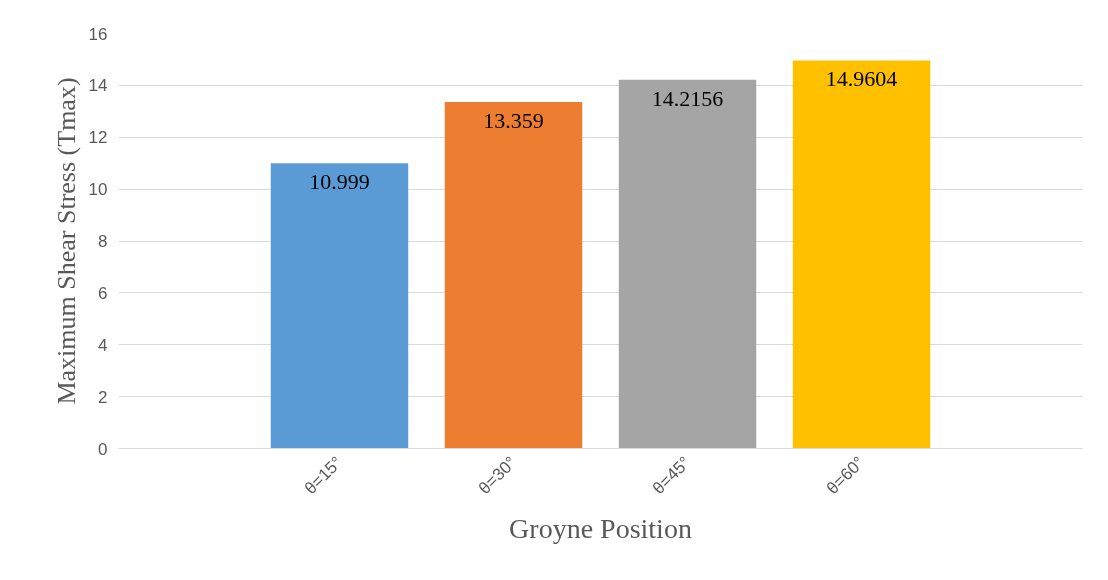  What do you see at coordinates (687, 98) in the screenshot?
I see `data-label: 14.2156` at bounding box center [687, 98].